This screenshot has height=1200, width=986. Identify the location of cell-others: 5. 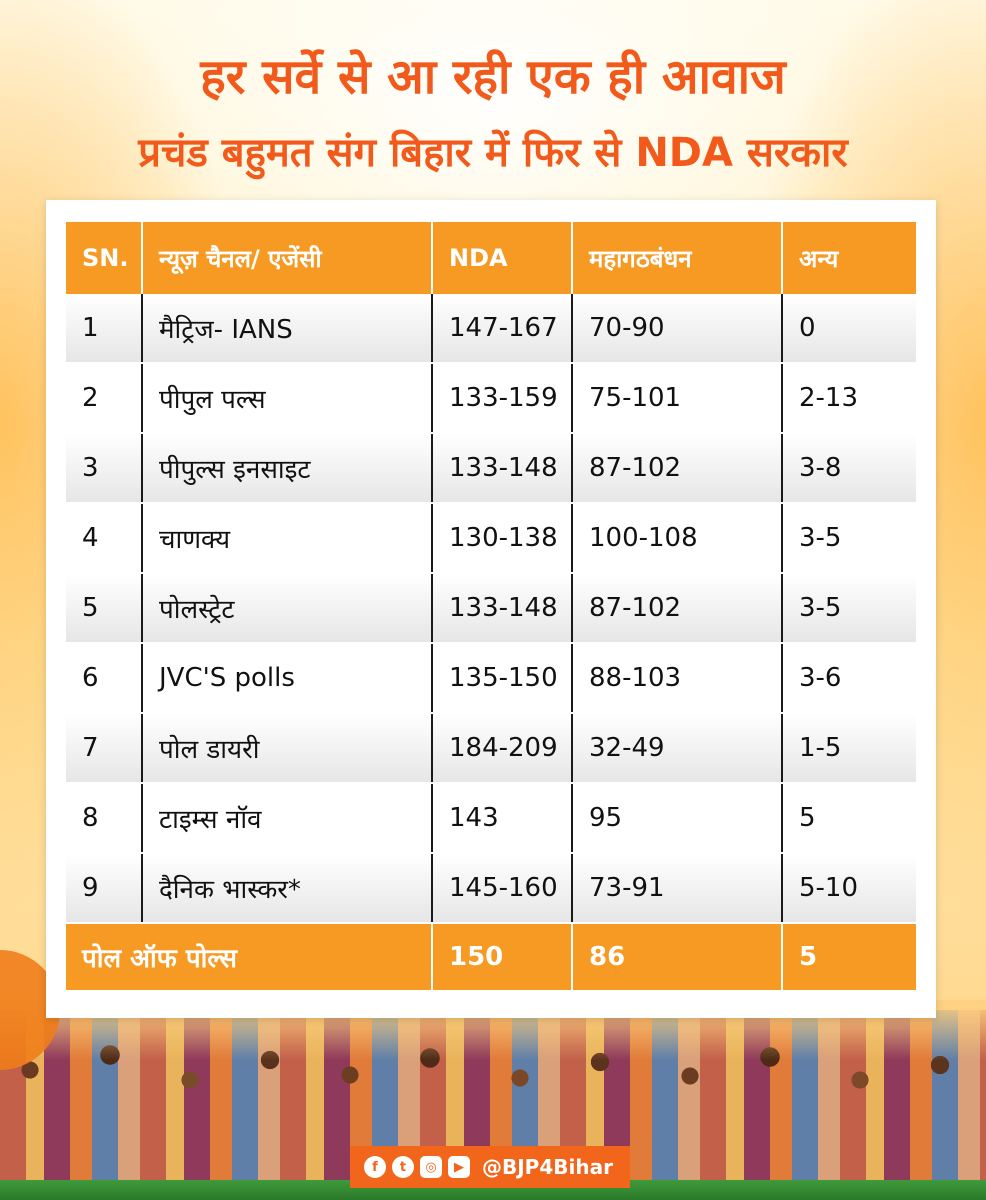
(849, 818).